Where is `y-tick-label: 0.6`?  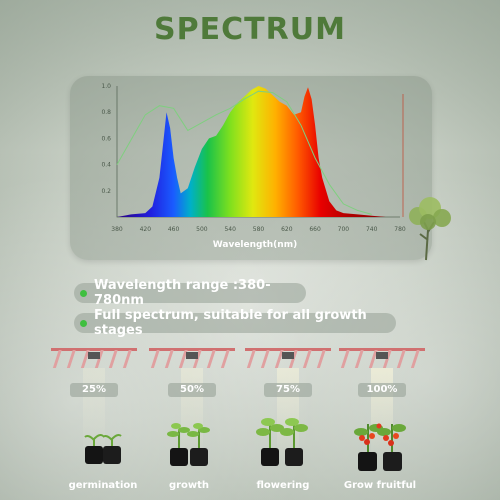 y-tick-label: 0.6 is located at coordinates (106, 138).